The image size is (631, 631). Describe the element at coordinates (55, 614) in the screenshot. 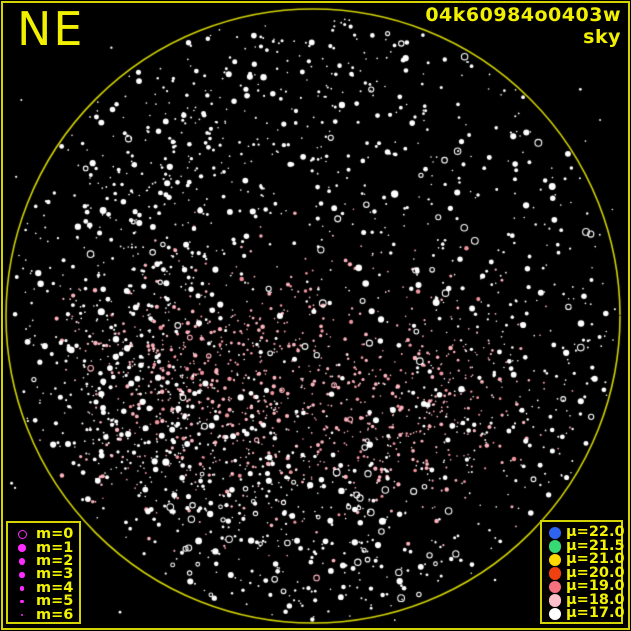

I see `legend-label: m=6` at that location.